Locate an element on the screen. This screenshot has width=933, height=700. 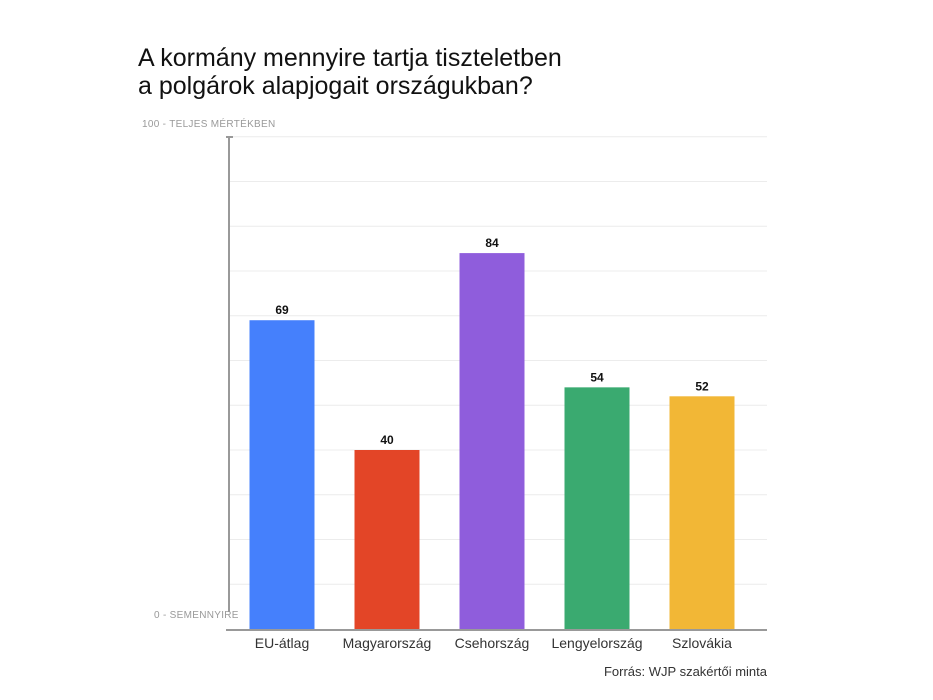
data-label-1: 40 is located at coordinates (387, 440).